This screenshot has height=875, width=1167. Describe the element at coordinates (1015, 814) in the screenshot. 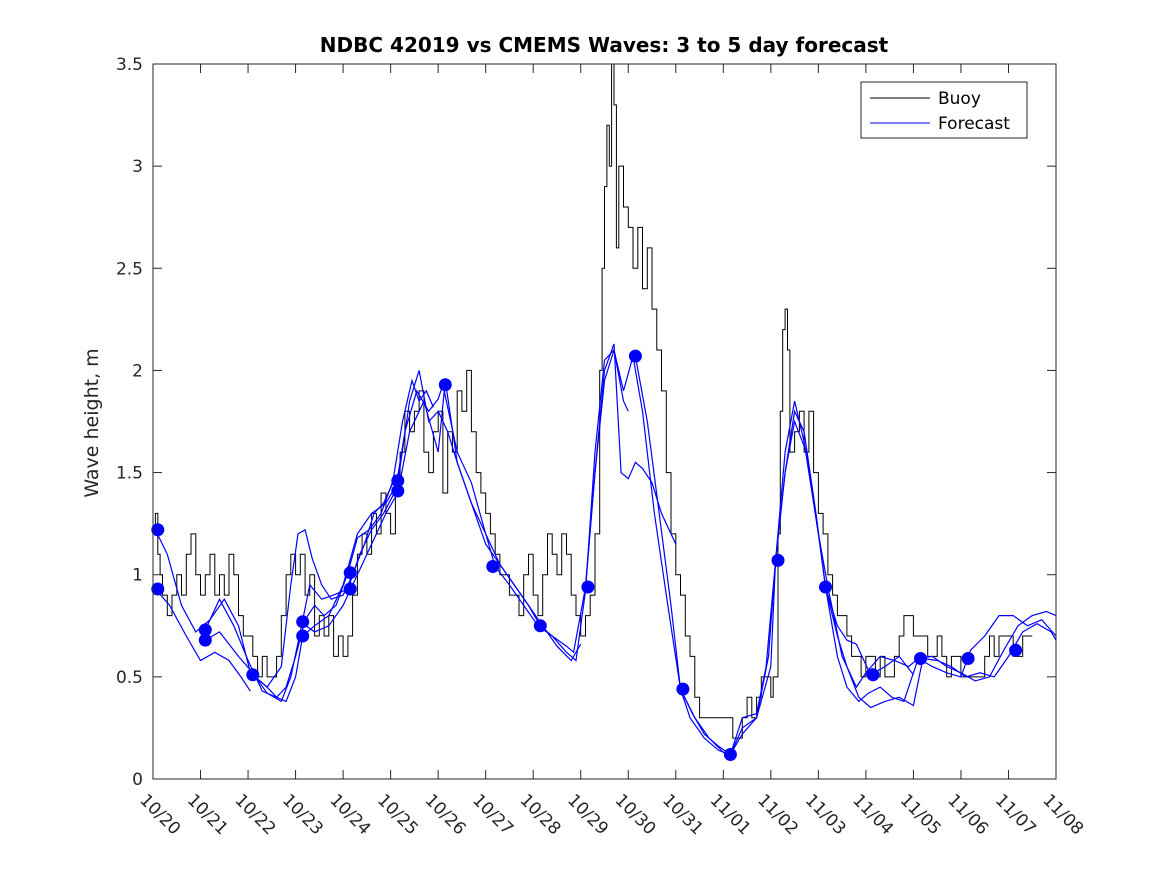

I see `x-tick-label: 11/07` at that location.